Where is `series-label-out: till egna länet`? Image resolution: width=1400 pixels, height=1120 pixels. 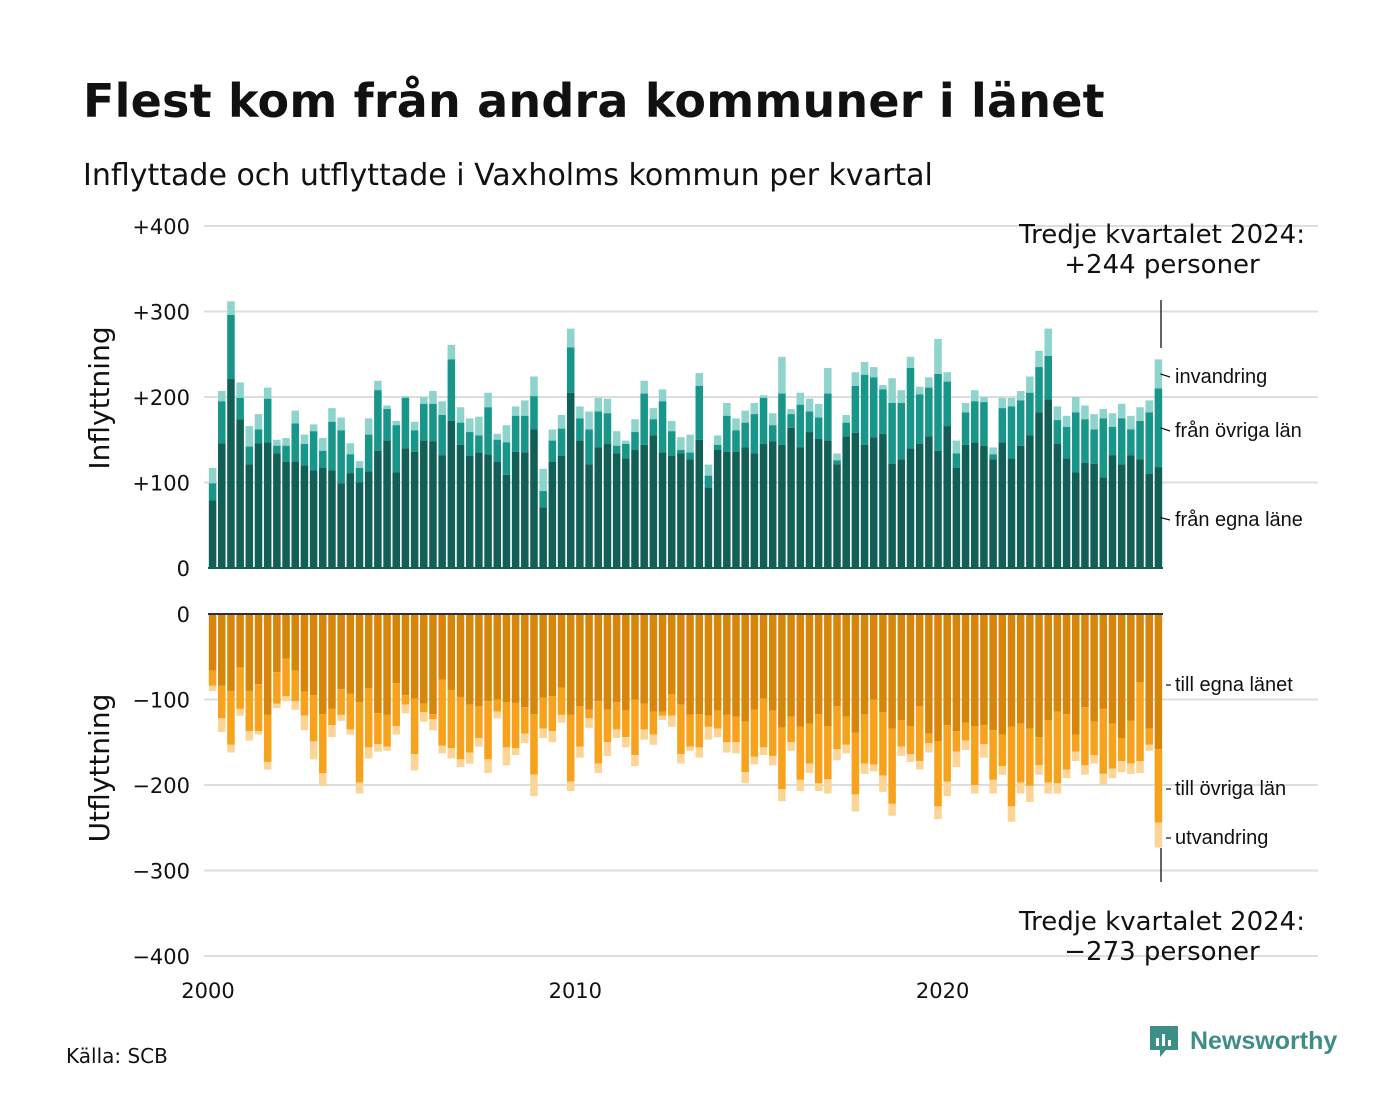
series-label-out: till egna länet is located at coordinates (1234, 685).